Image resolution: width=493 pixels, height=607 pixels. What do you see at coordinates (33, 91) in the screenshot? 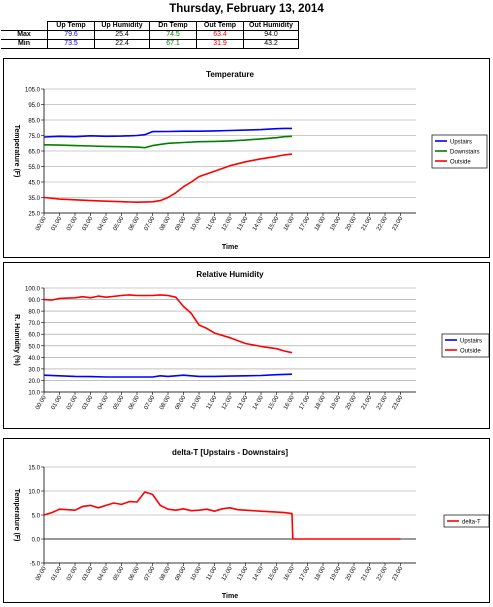
I see `y-tick-label: 105.0` at bounding box center [33, 91].